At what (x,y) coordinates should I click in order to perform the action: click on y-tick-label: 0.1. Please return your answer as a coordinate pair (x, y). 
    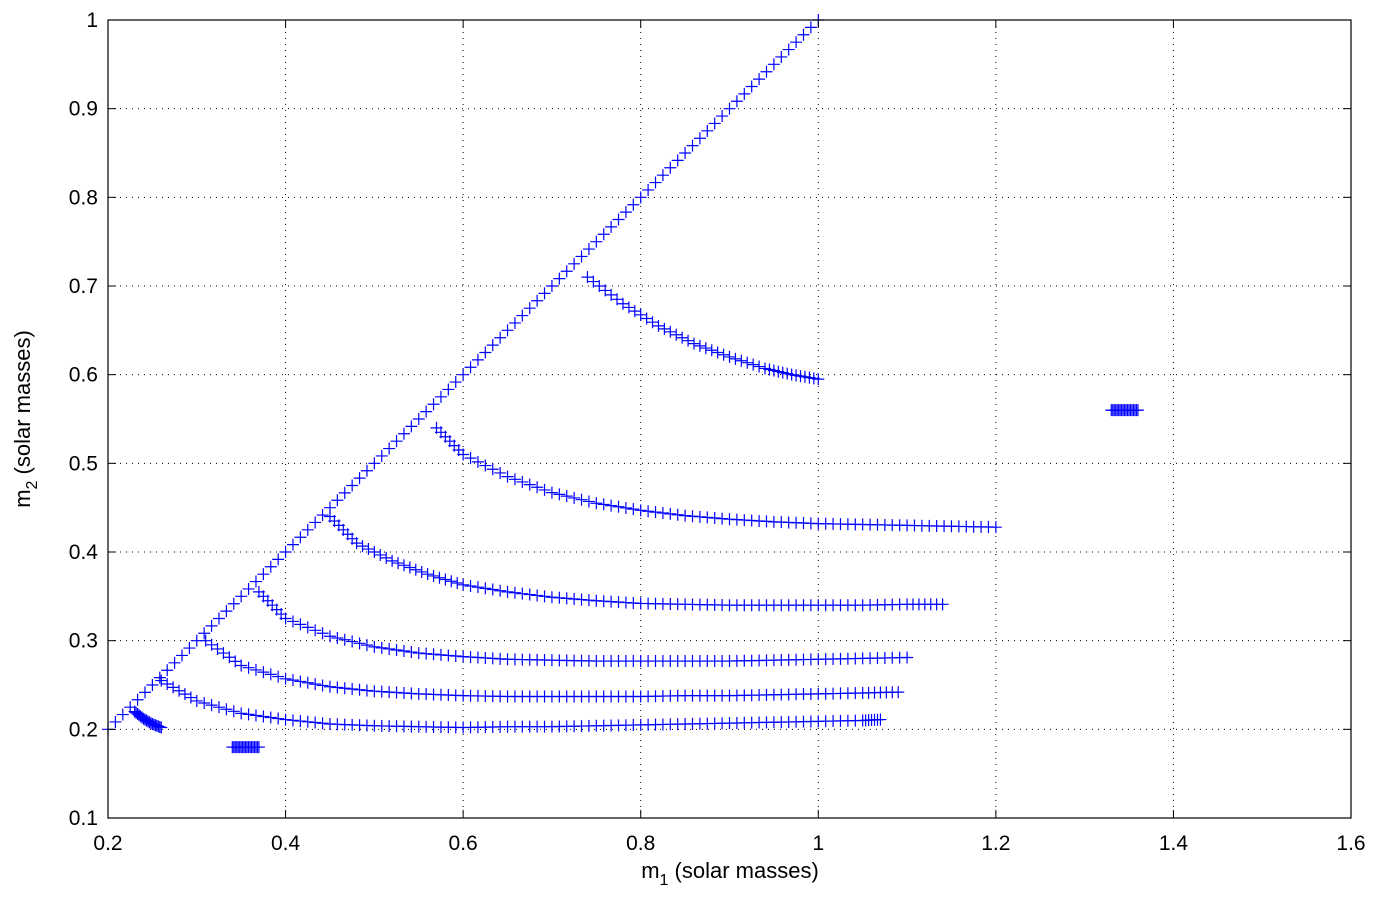
    Looking at the image, I should click on (83, 818).